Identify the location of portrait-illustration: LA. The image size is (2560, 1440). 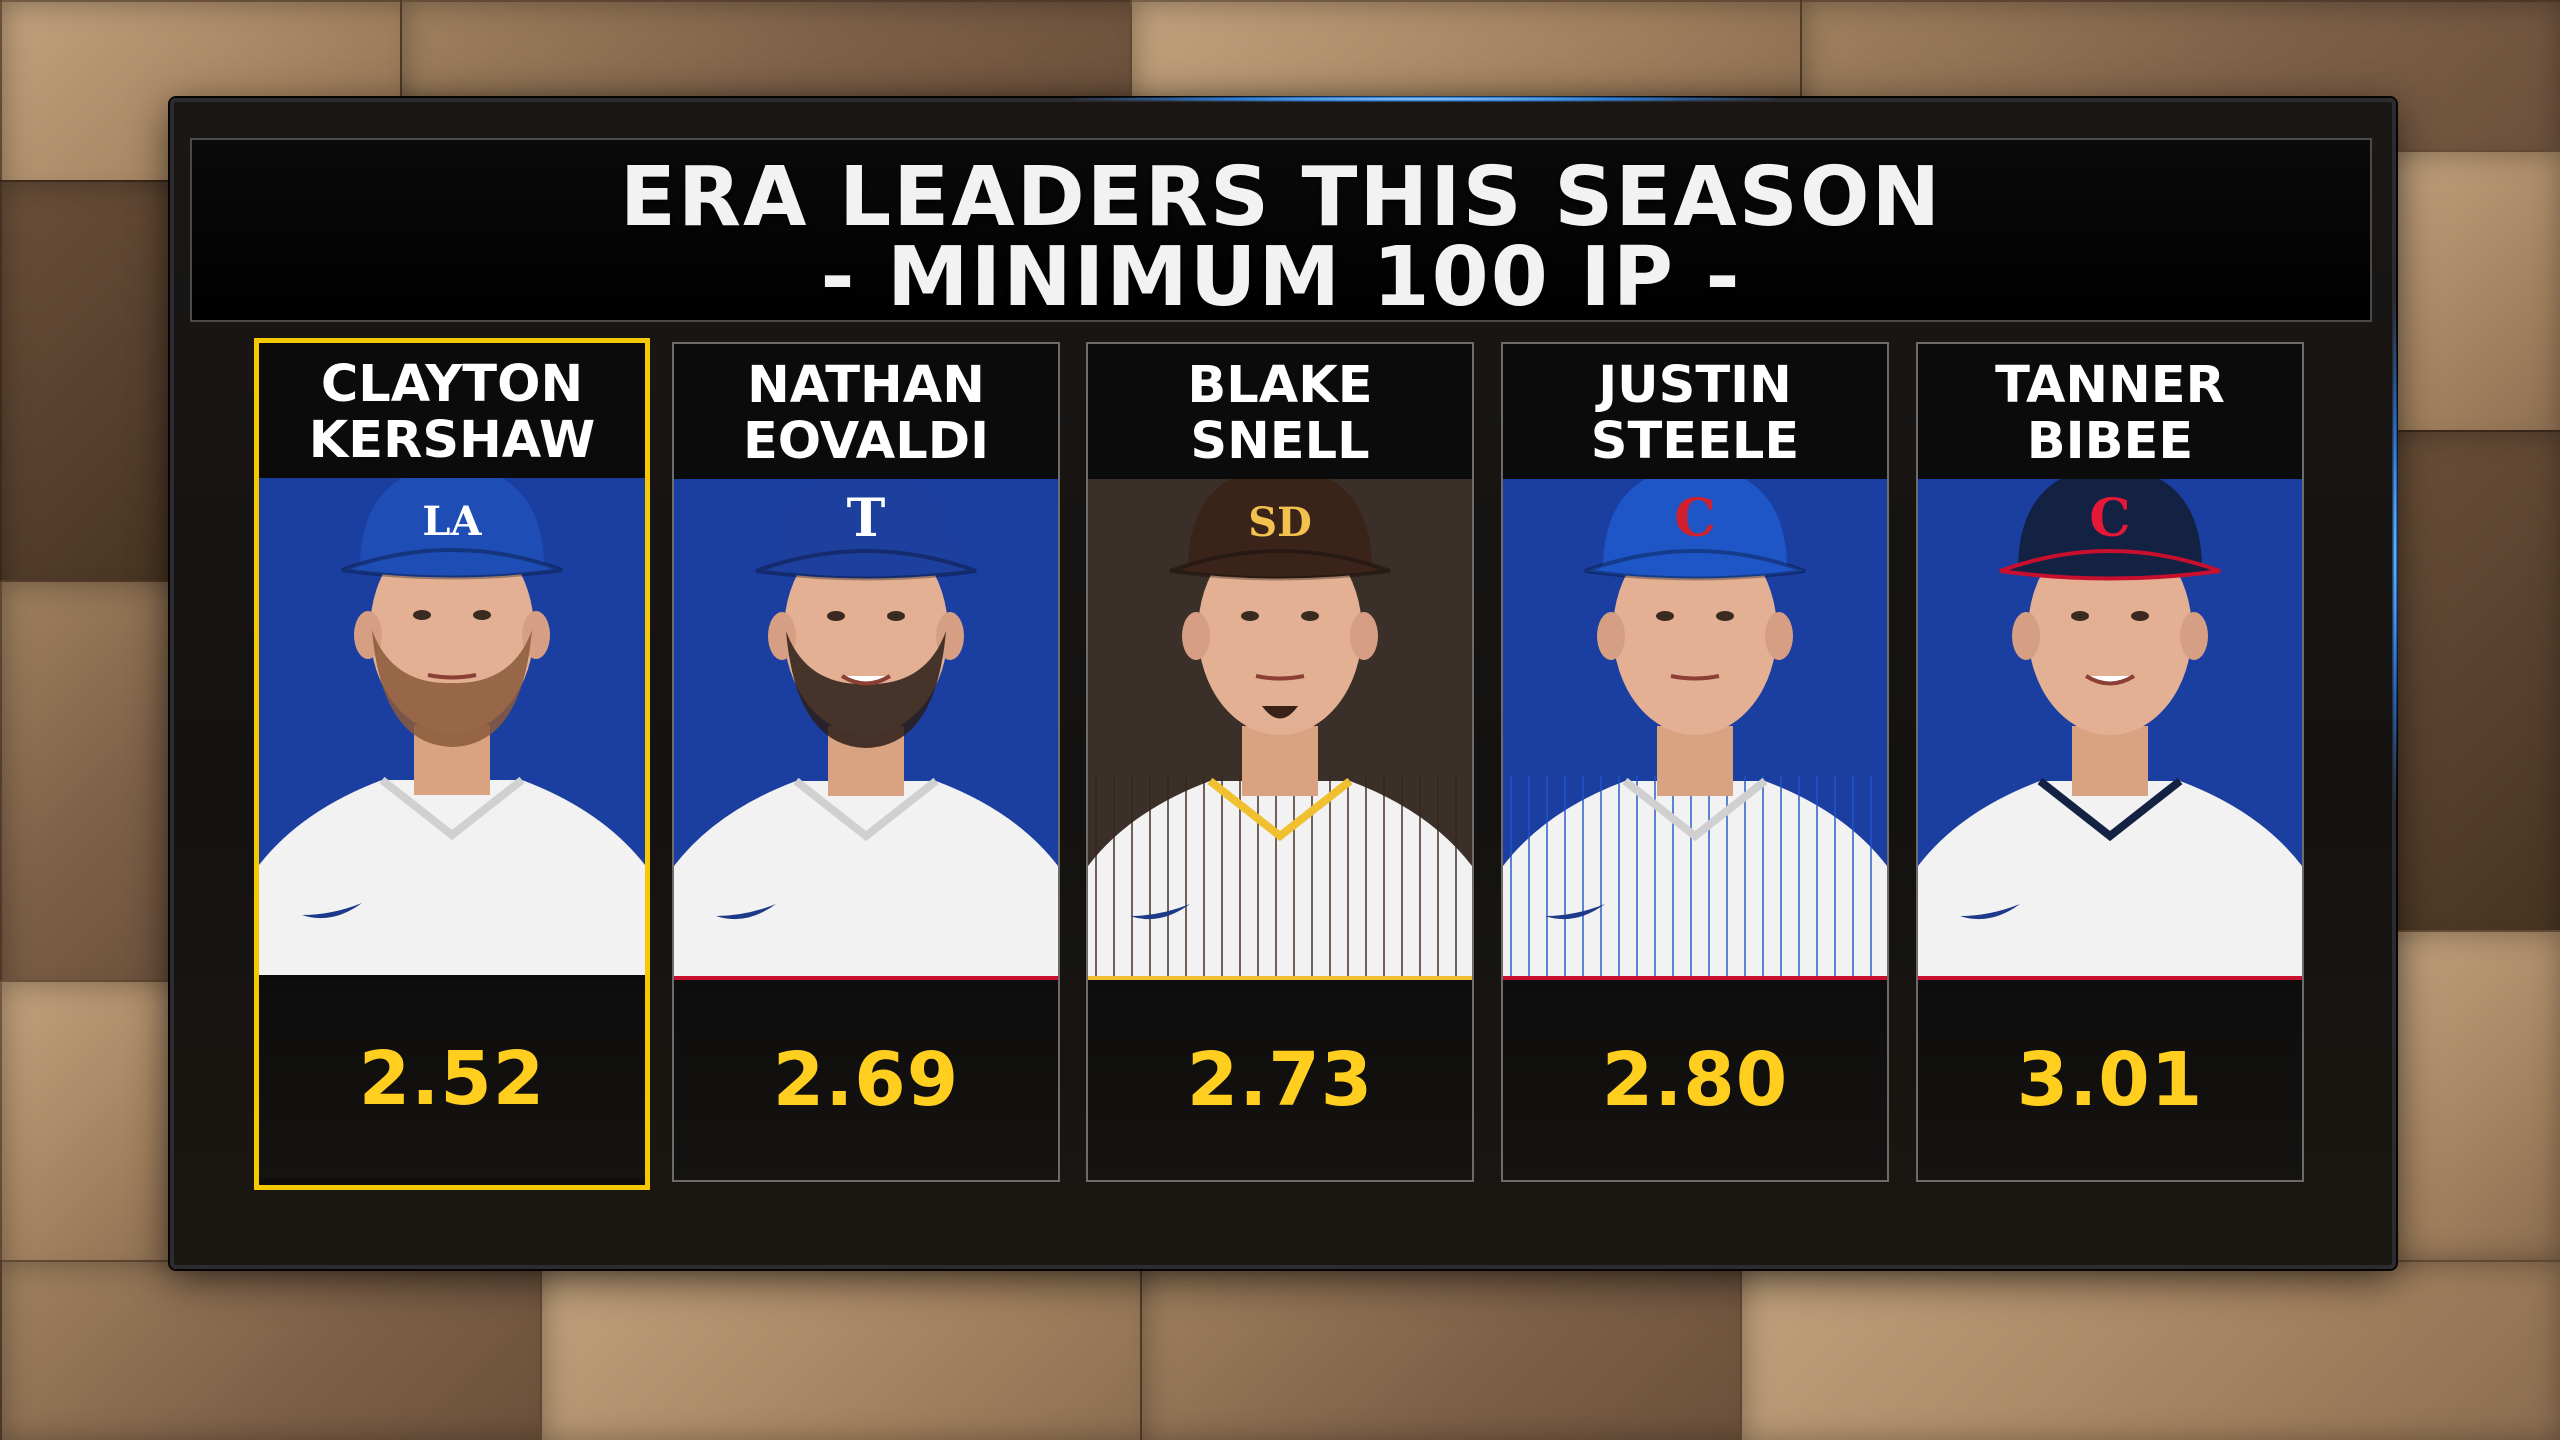
(452, 726).